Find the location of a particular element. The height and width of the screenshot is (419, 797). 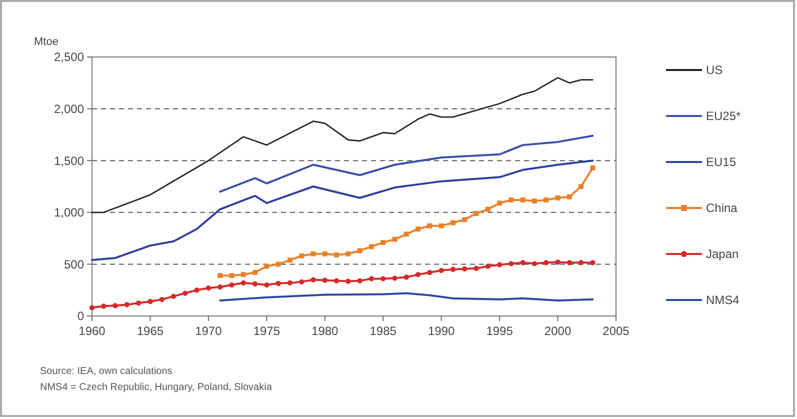

y-tick-label: 500 is located at coordinates (74, 264).